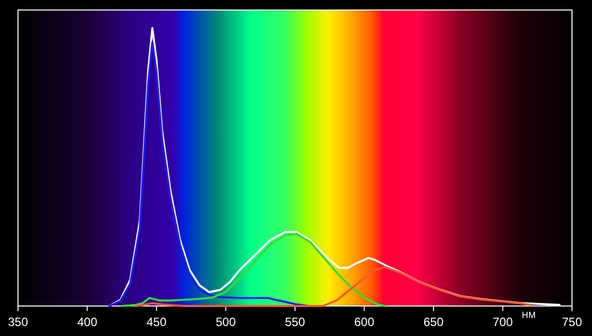  What do you see at coordinates (572, 322) in the screenshot?
I see `x-tick-label: 750` at bounding box center [572, 322].